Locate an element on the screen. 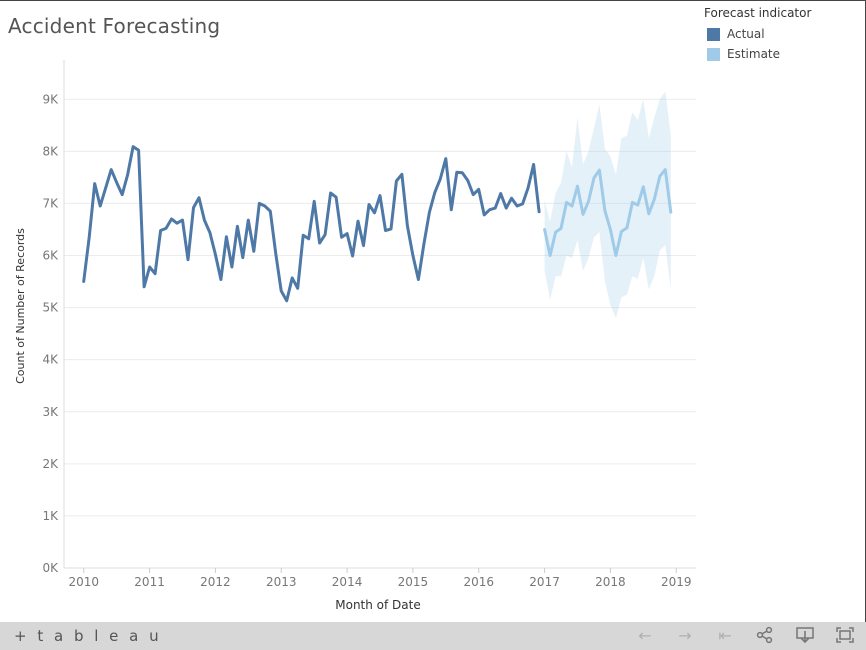 This screenshot has width=866, height=650. legend-item-actual: Actual is located at coordinates (757, 34).